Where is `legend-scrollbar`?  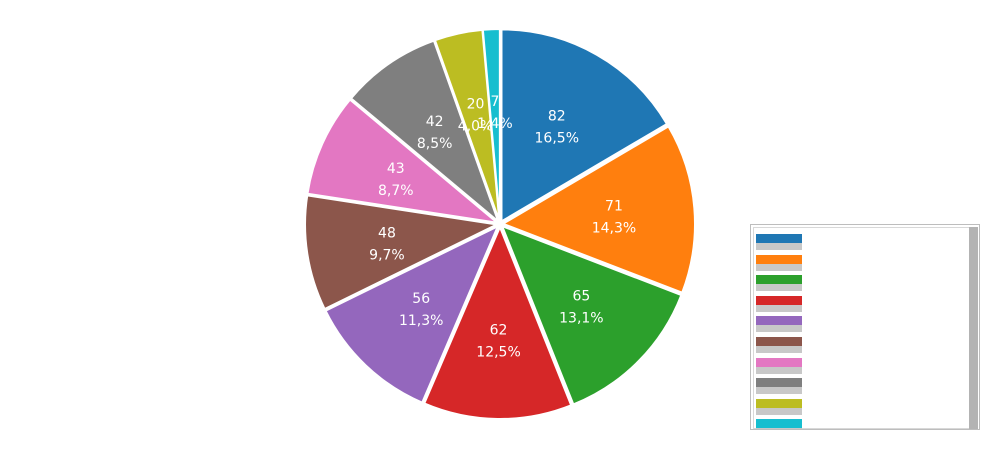 legend-scrollbar is located at coordinates (973, 328).